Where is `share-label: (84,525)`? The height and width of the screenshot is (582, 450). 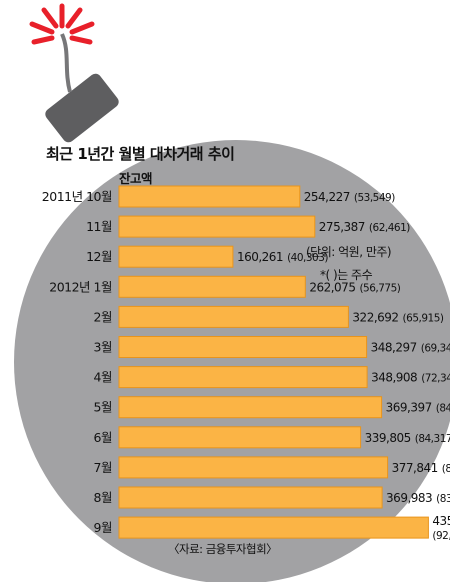
share-label: (84,525) is located at coordinates (443, 409).